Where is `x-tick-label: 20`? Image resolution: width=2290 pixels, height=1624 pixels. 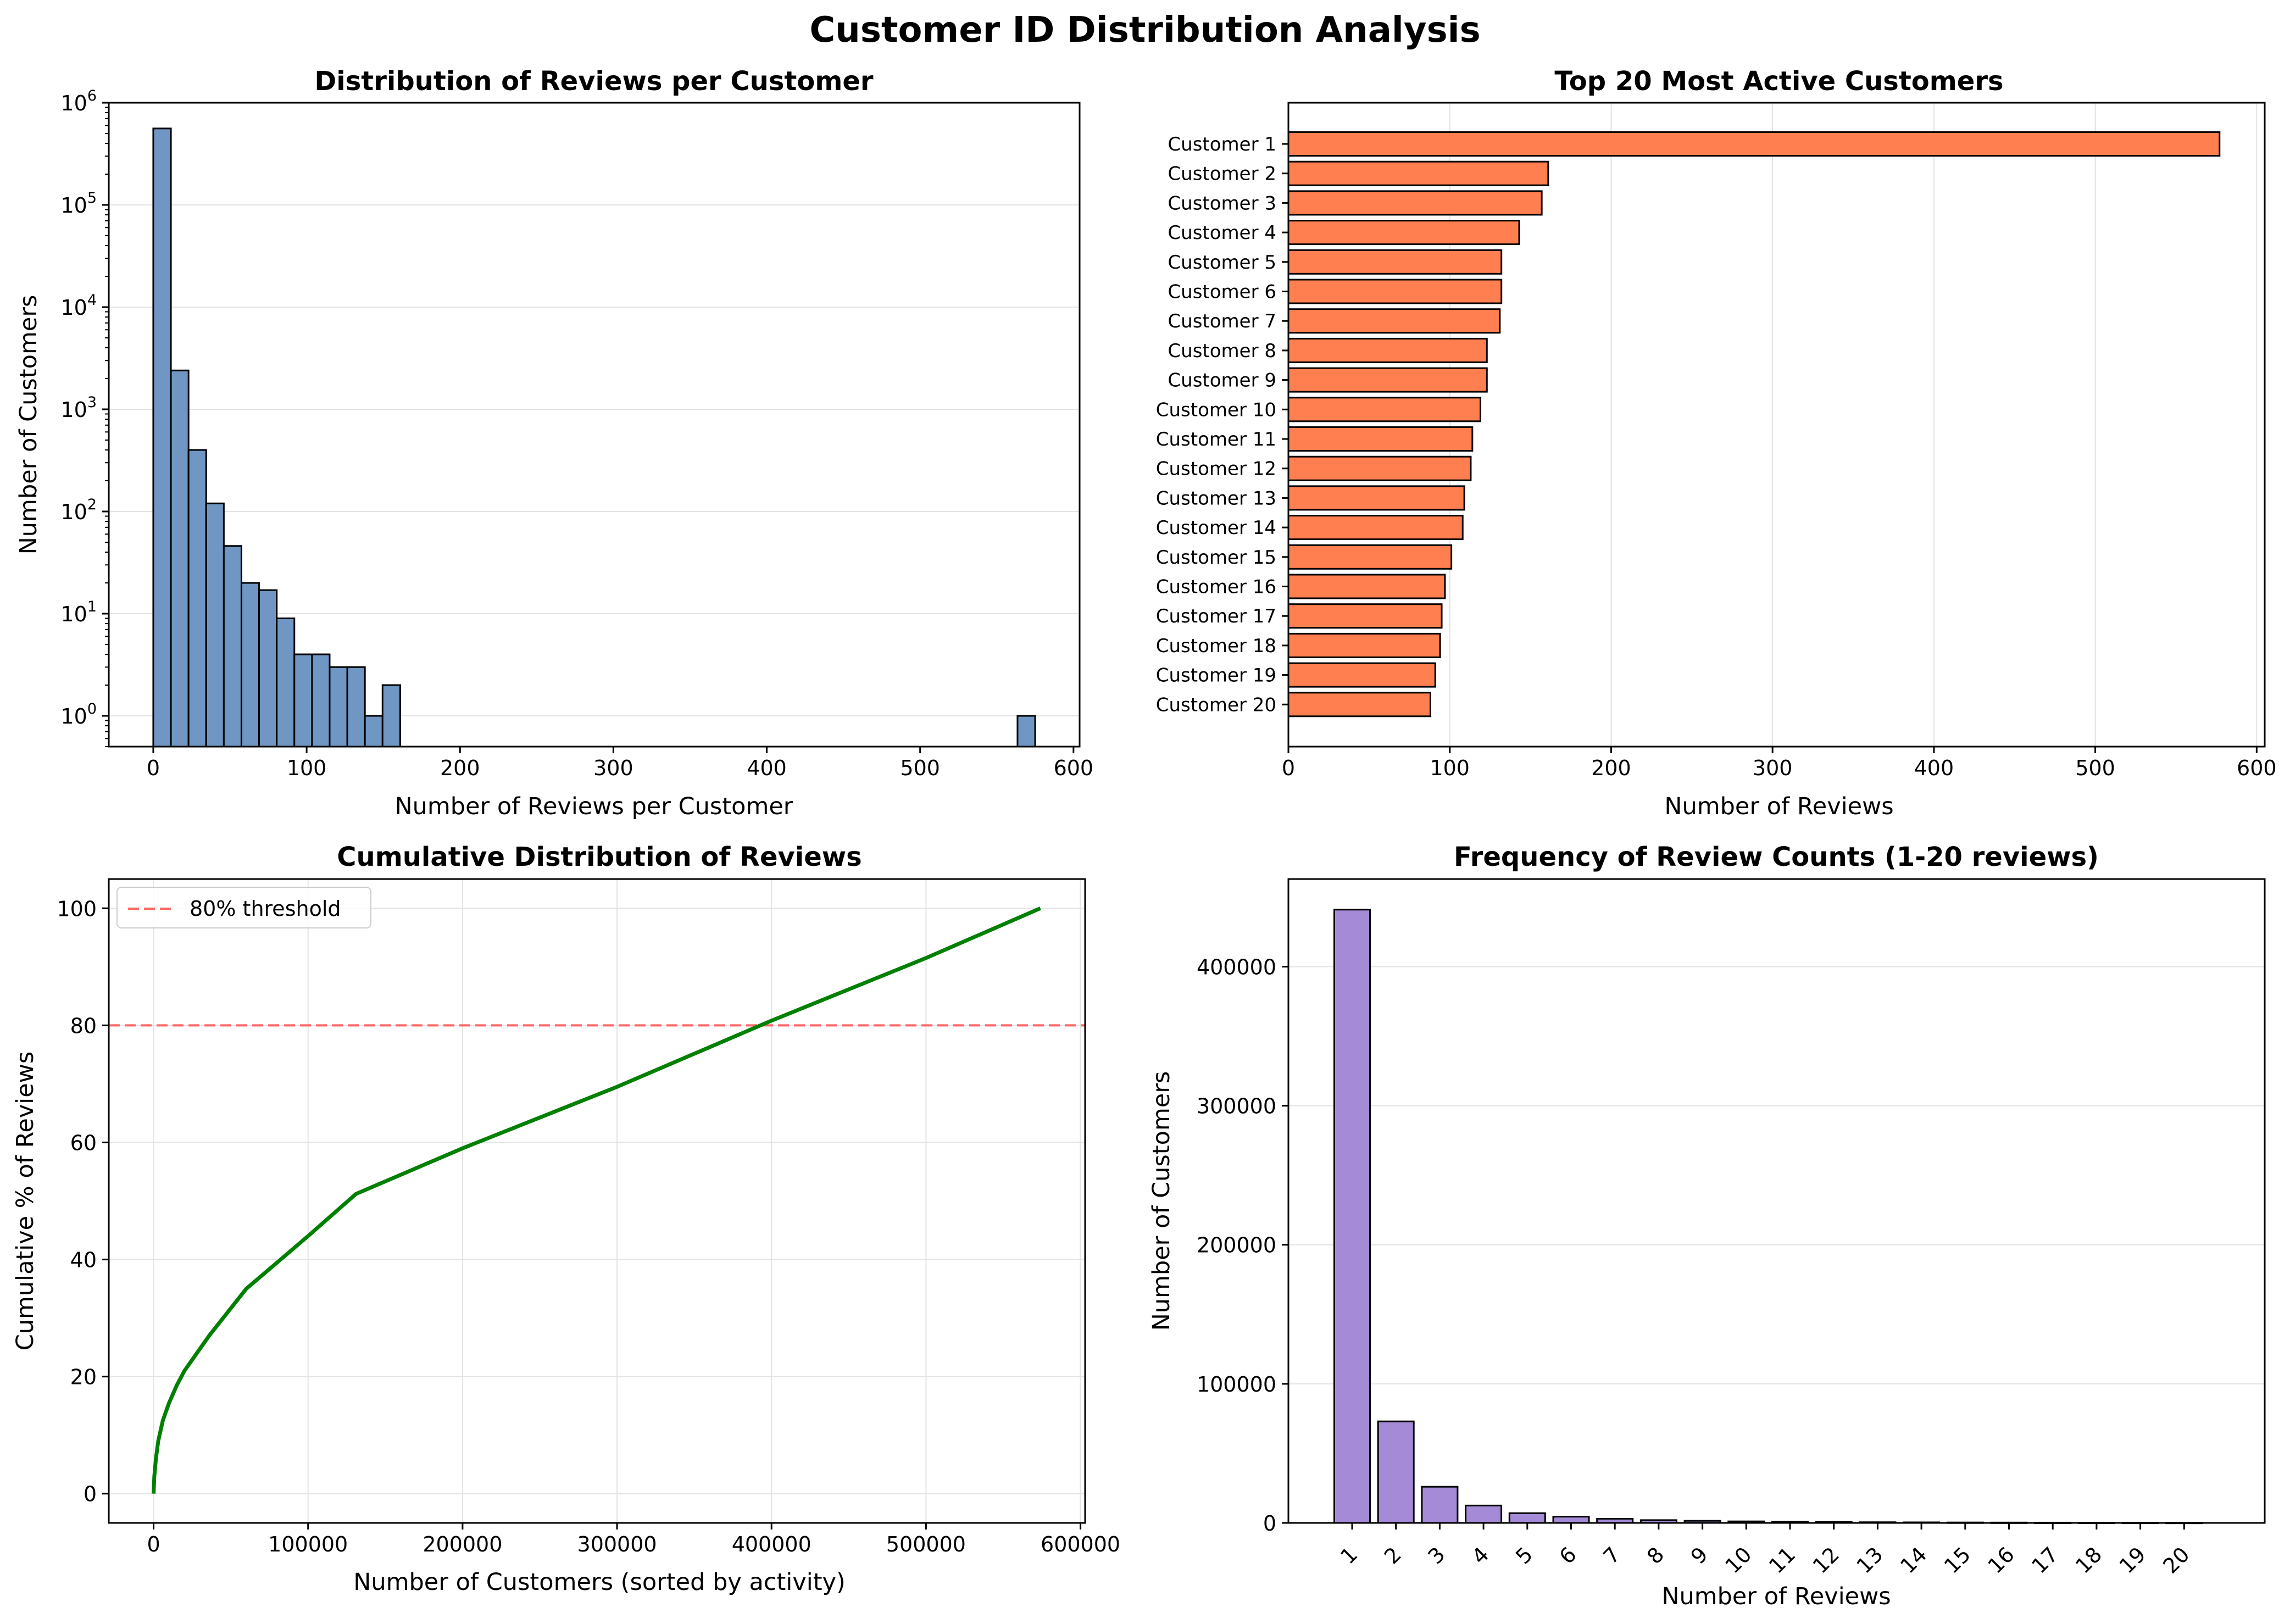 x-tick-label: 20 is located at coordinates (2176, 1560).